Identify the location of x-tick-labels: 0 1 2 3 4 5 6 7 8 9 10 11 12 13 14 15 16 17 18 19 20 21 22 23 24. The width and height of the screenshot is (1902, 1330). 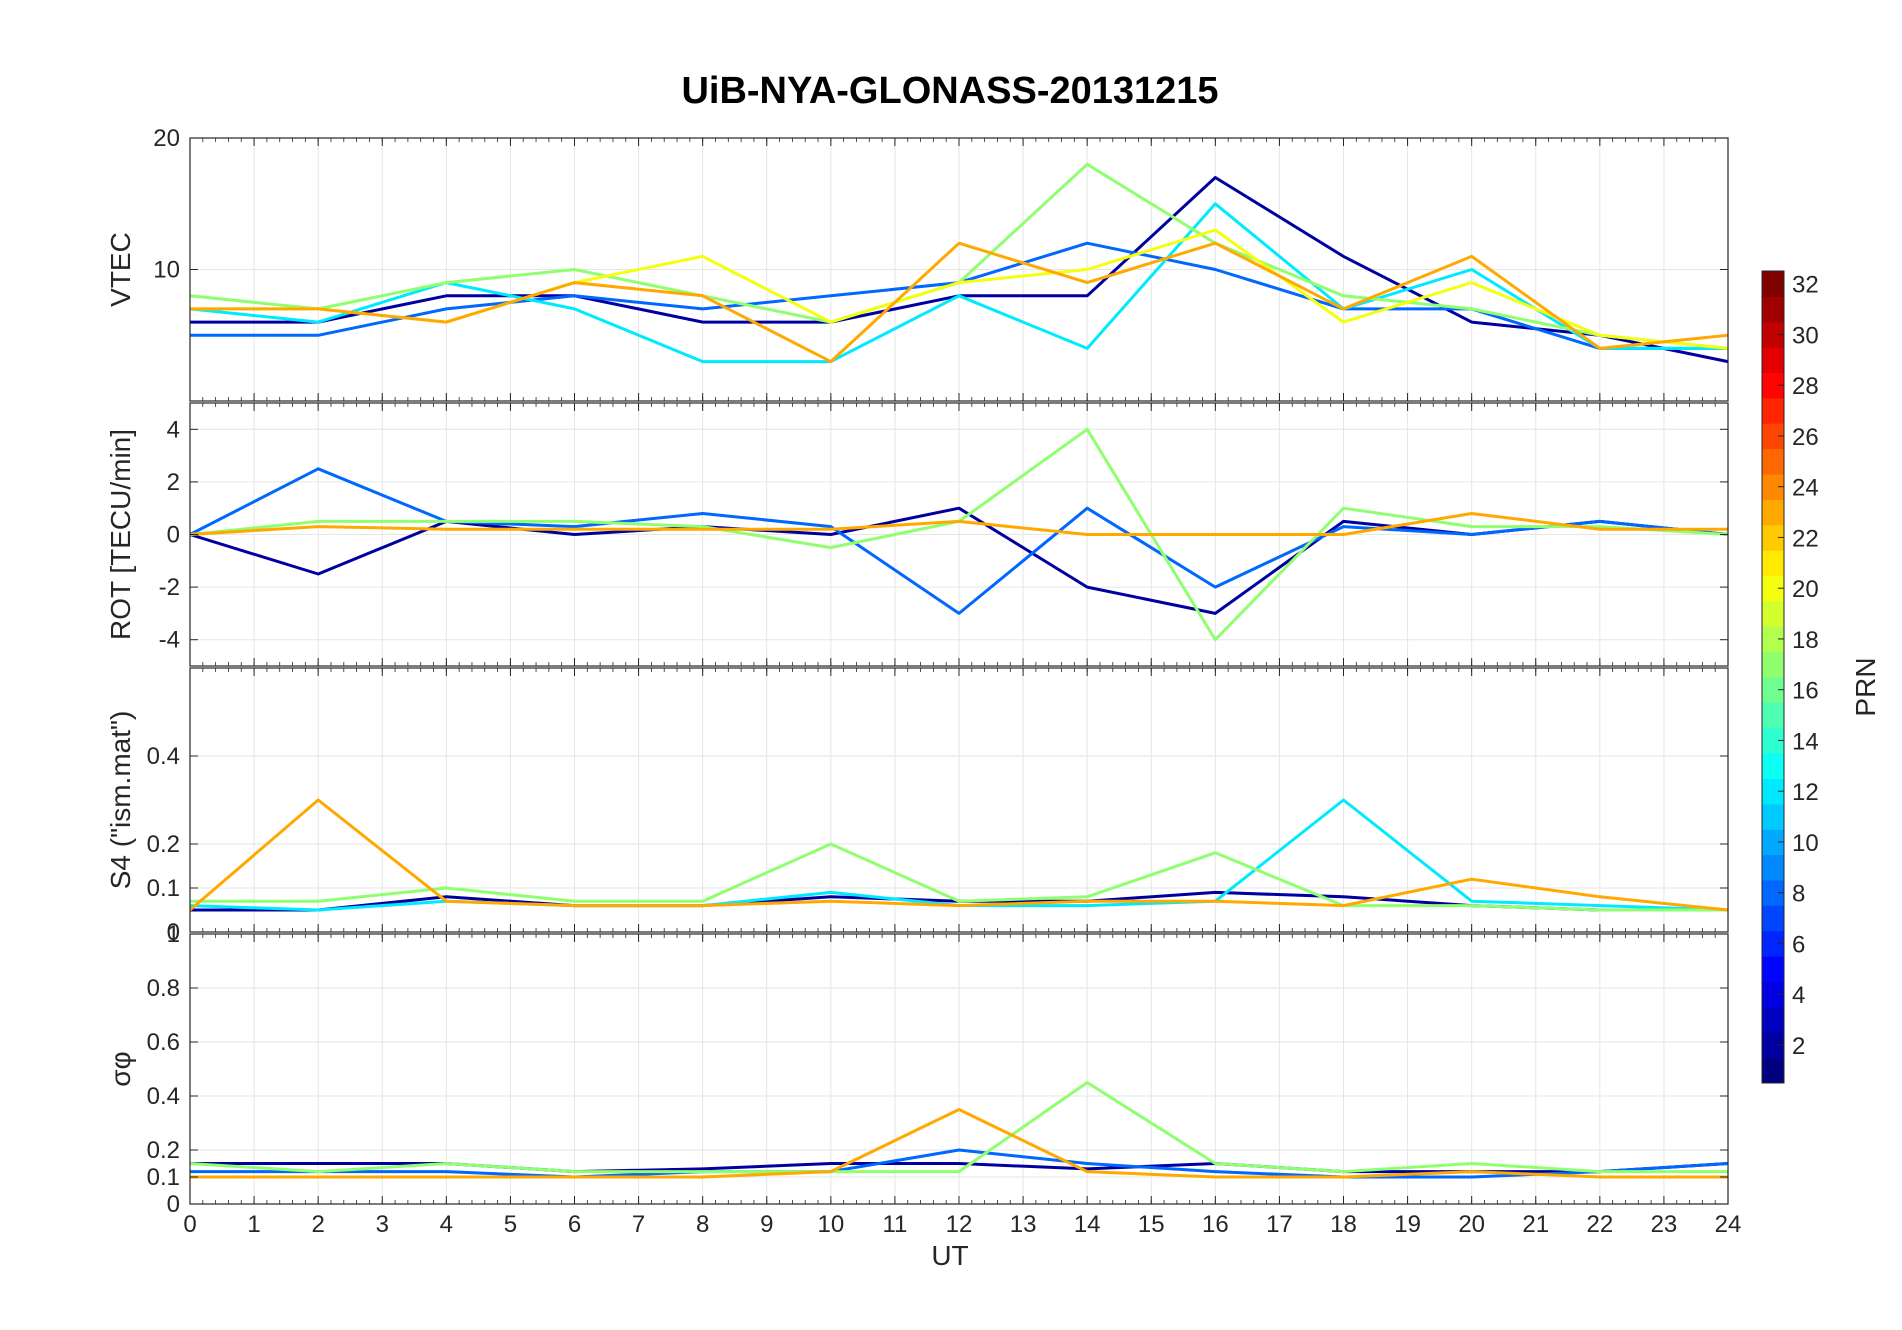
(962, 1224).